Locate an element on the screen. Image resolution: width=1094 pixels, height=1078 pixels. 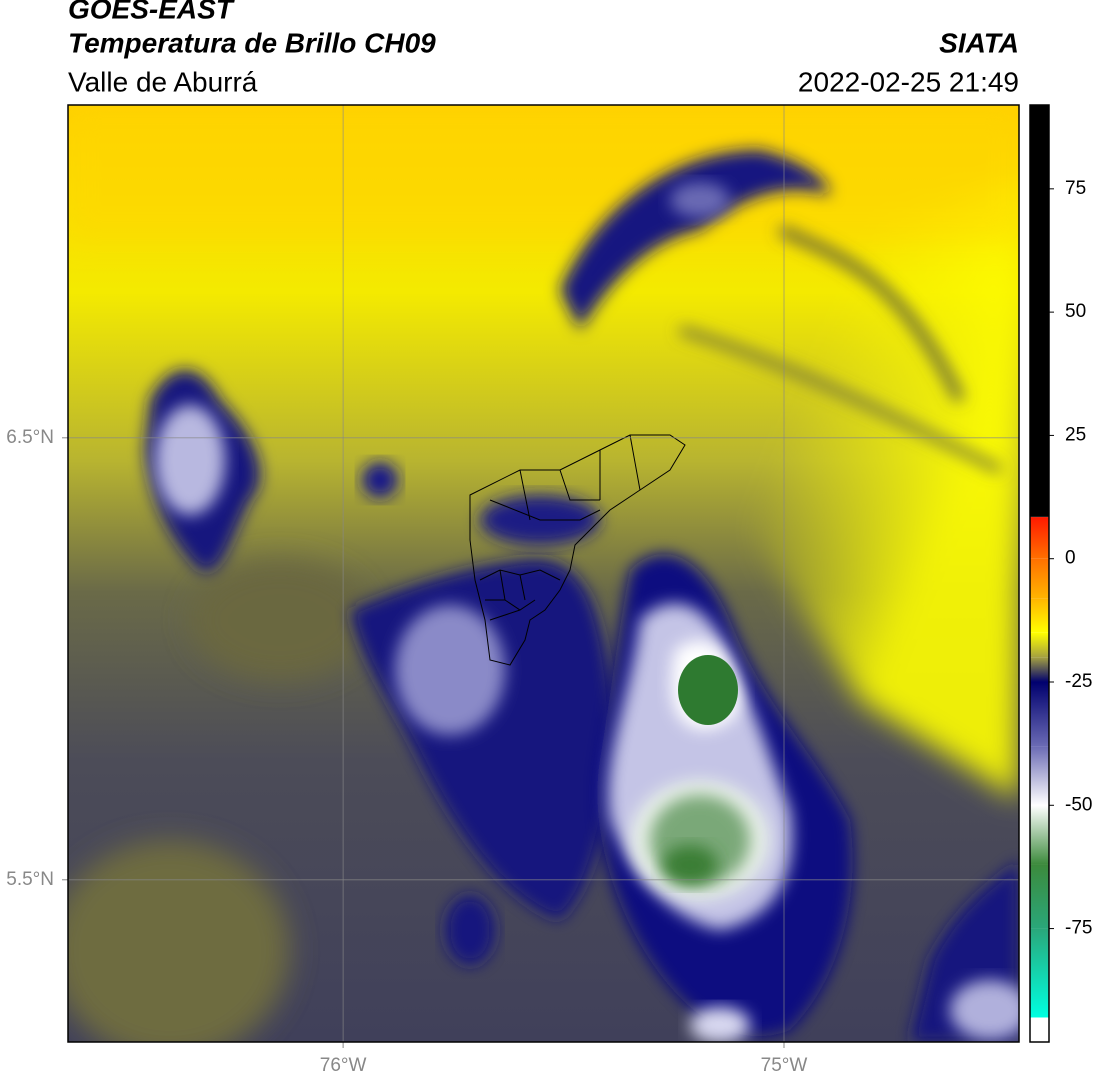
colorbar is located at coordinates (1042, 573).